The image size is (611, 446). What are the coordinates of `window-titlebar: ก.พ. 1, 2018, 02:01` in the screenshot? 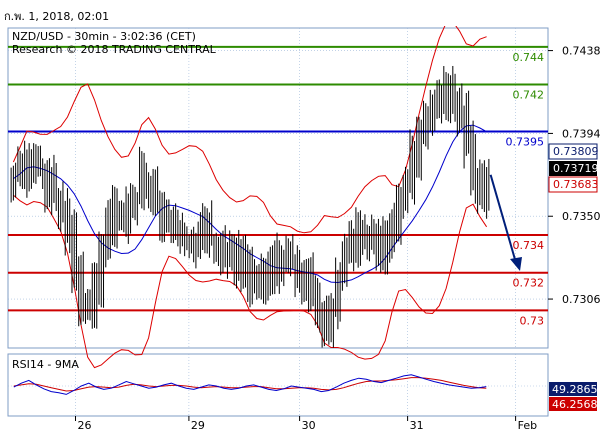 It's located at (305, 13).